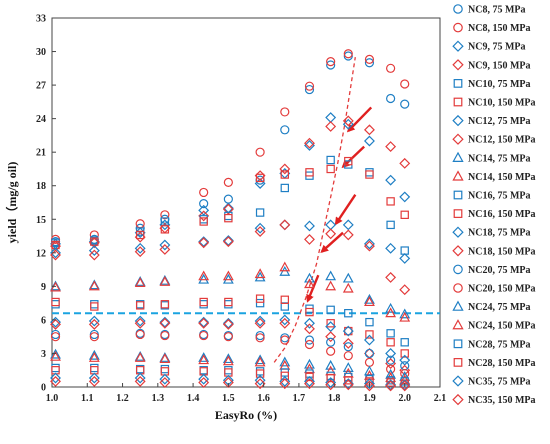 The height and width of the screenshot is (444, 550). What do you see at coordinates (246, 415) in the screenshot?
I see `x-axis-label: EasyRo (%)` at bounding box center [246, 415].